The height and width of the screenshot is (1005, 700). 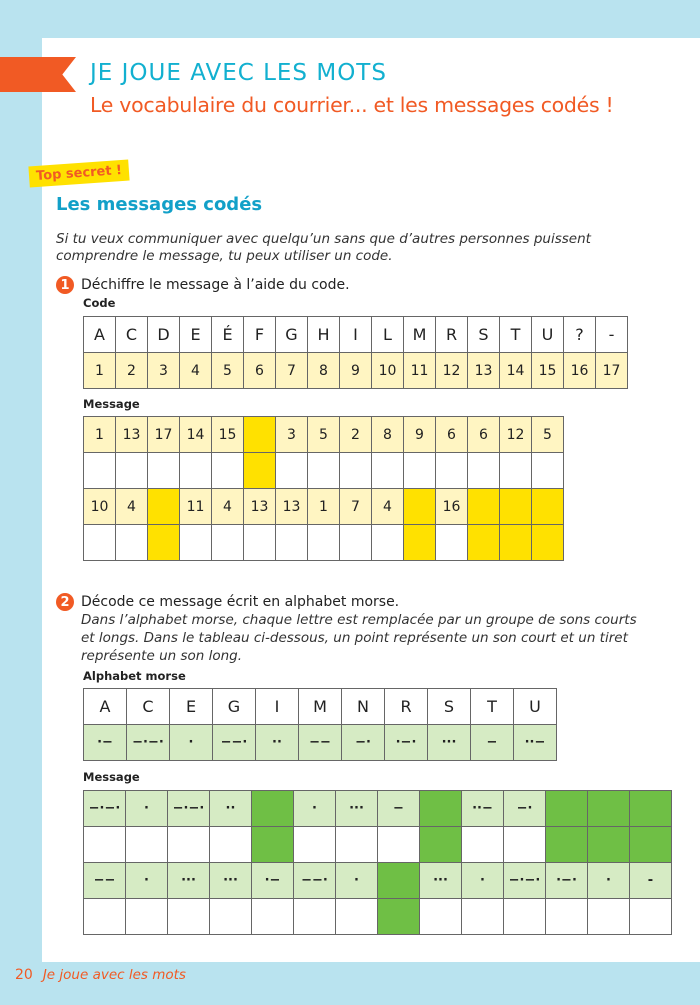 What do you see at coordinates (134, 676) in the screenshot?
I see `alphabet-label: Alphabet morse` at bounding box center [134, 676].